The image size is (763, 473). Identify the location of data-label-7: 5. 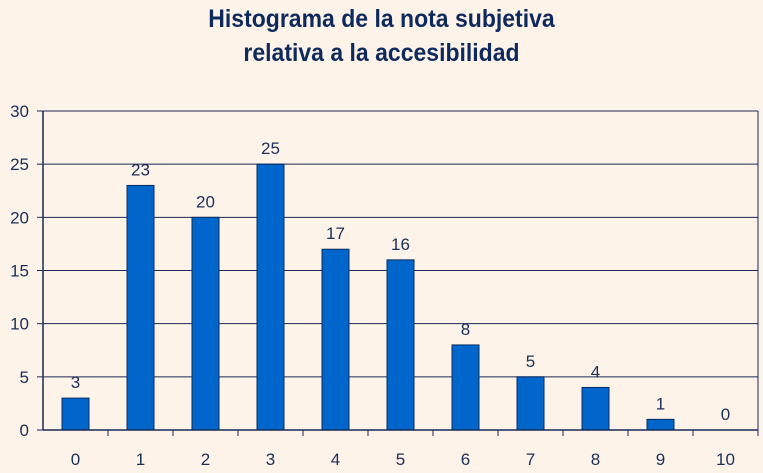
(530, 361).